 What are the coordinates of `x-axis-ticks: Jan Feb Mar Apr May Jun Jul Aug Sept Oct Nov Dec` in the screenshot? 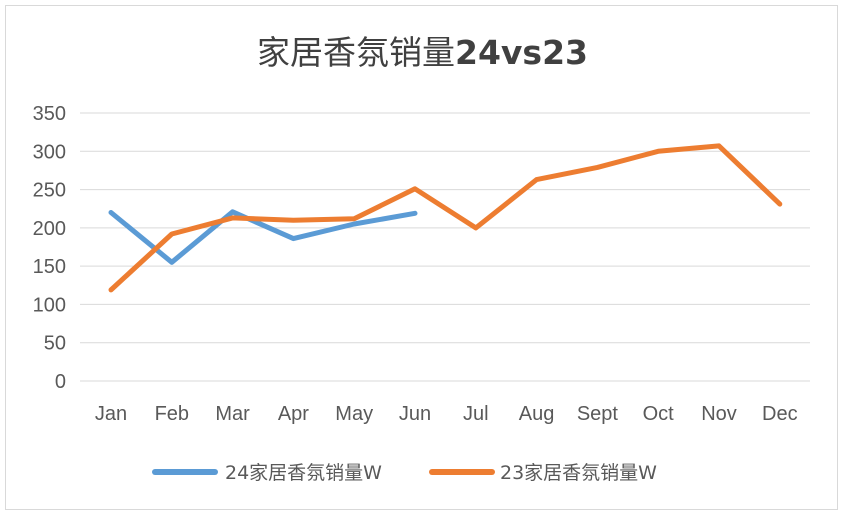 It's located at (446, 414).